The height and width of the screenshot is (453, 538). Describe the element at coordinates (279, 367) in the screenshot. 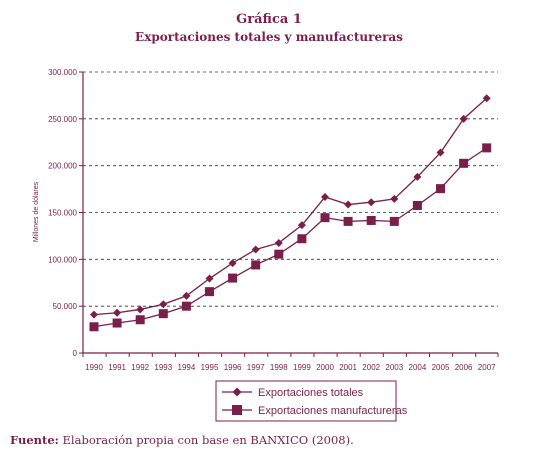

I see `x-tick-label: 1998` at that location.